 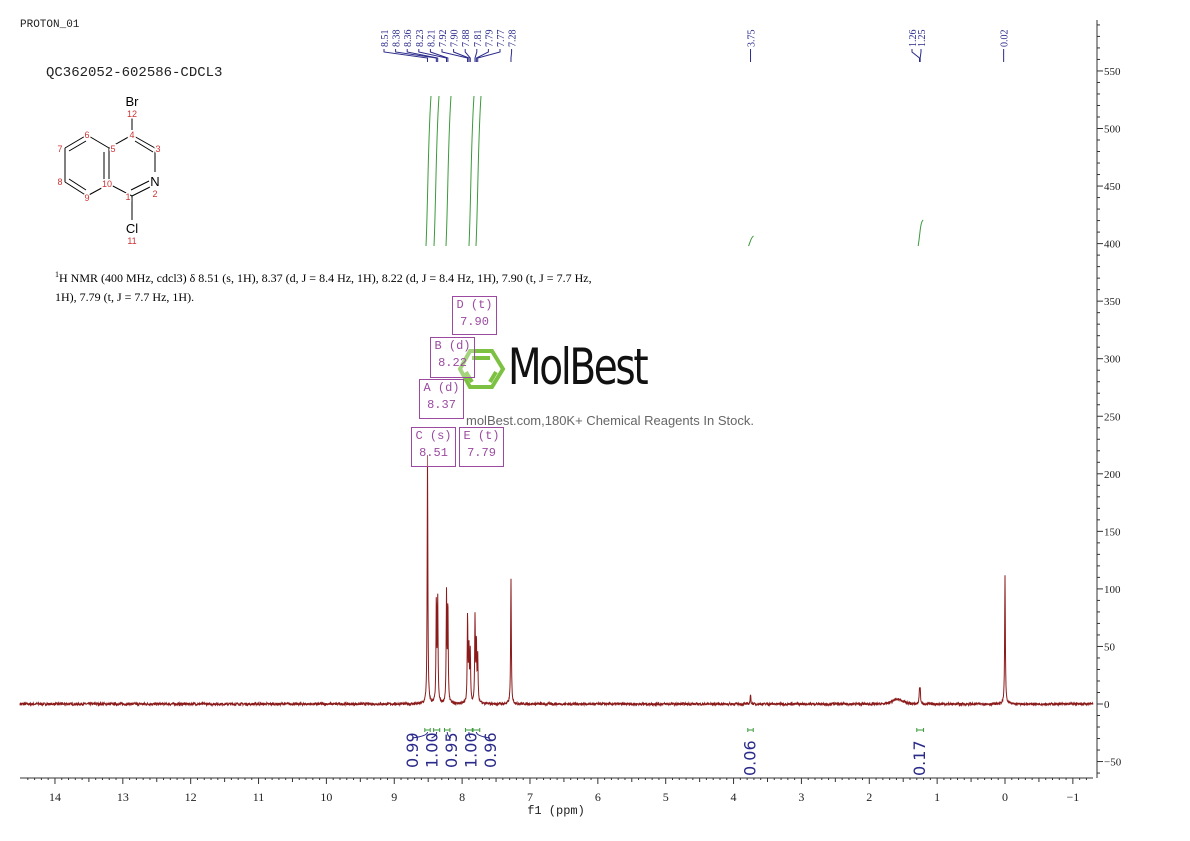 I want to click on annotation-value: 8.37, so click(x=441, y=405).